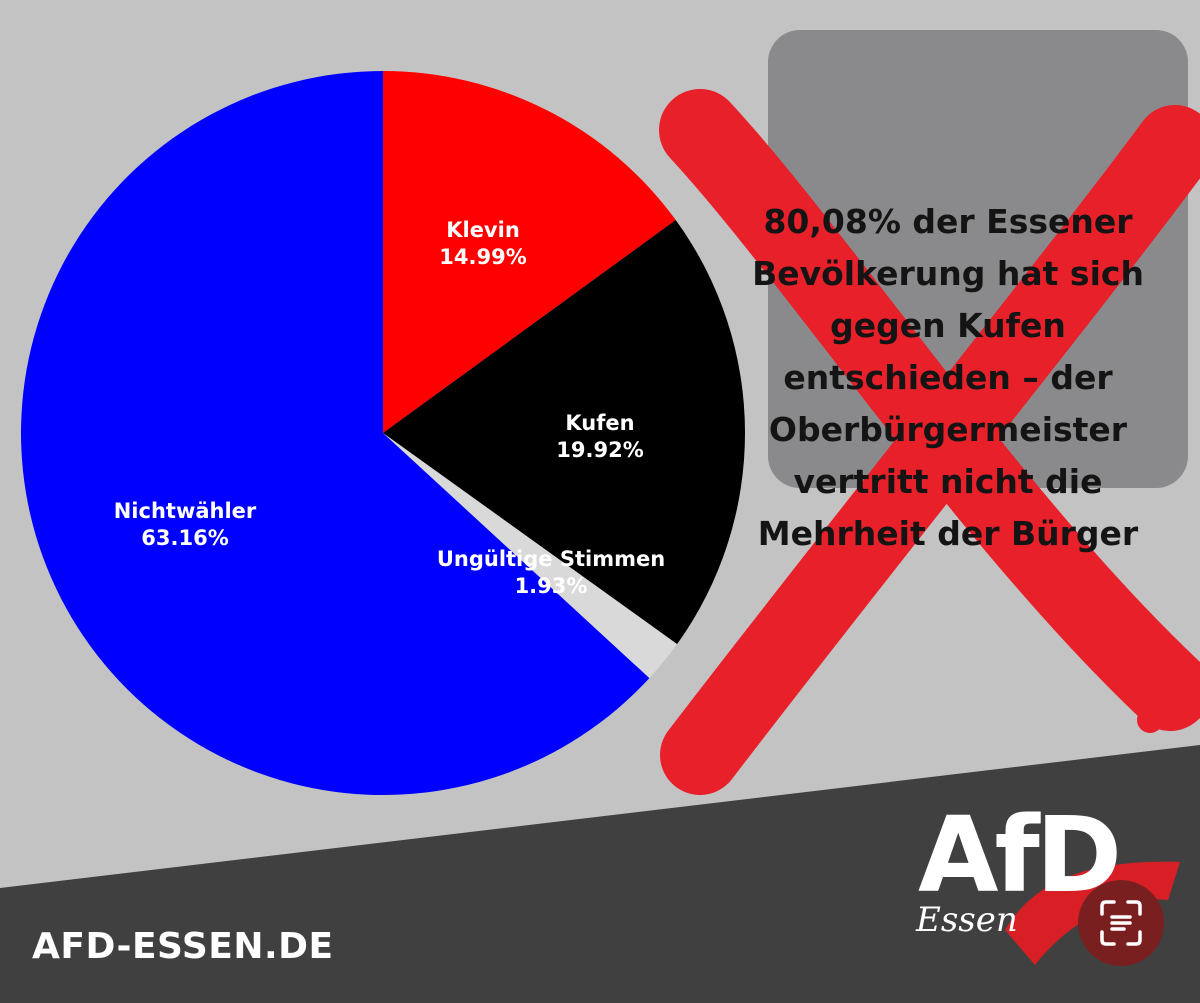 This screenshot has height=1003, width=1200. What do you see at coordinates (1020, 855) in the screenshot?
I see `logo: AfD` at bounding box center [1020, 855].